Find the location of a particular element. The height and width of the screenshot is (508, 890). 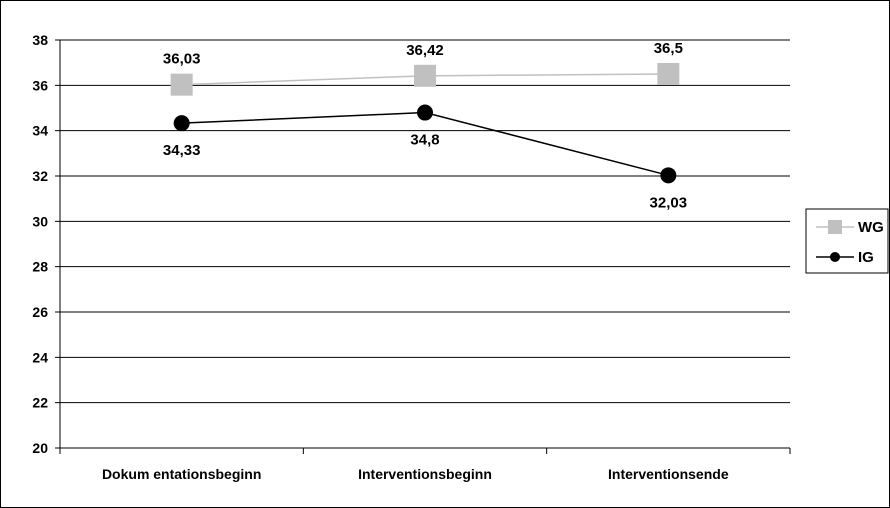

data-label: 32,03 is located at coordinates (669, 202).